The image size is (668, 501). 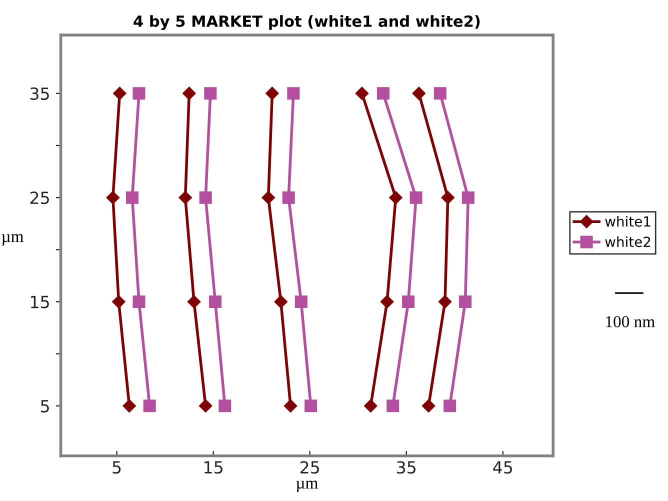 What do you see at coordinates (307, 22) in the screenshot?
I see `chart-title: 4 by 5 MARKET plot (white1 and white2)` at bounding box center [307, 22].